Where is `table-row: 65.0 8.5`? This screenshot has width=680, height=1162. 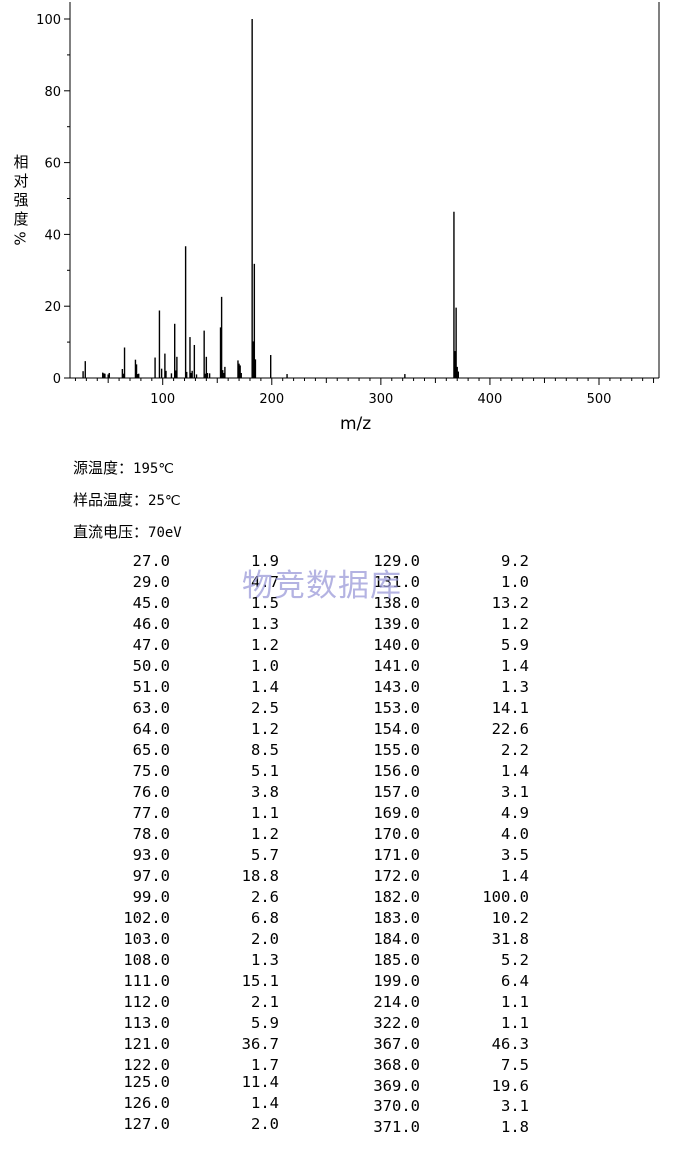
table-row: 65.0 8.5 is located at coordinates (340, 751).